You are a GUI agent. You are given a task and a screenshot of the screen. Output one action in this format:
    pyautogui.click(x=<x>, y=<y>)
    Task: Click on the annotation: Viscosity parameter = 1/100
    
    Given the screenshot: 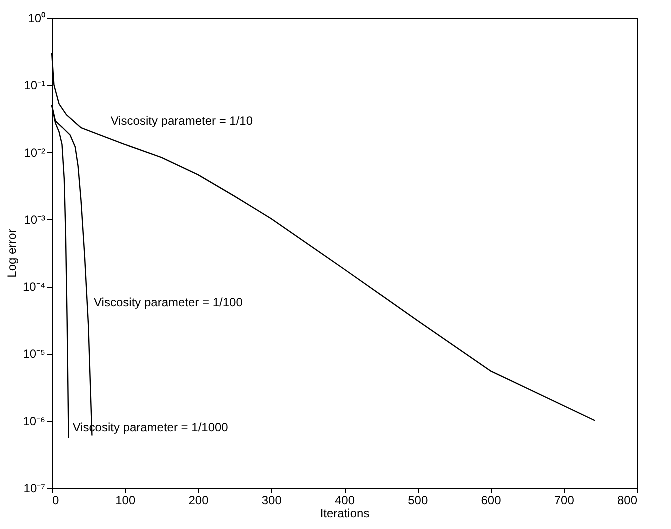 What is the action you would take?
    pyautogui.click(x=169, y=302)
    